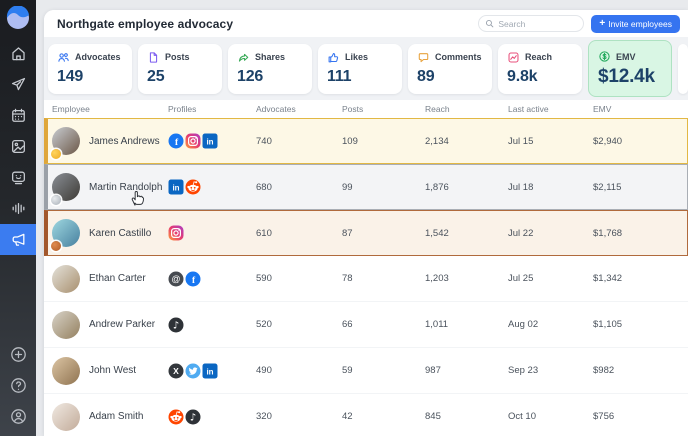 The width and height of the screenshot is (688, 436). What do you see at coordinates (70, 76) in the screenshot?
I see `stat-value: 149` at bounding box center [70, 76].